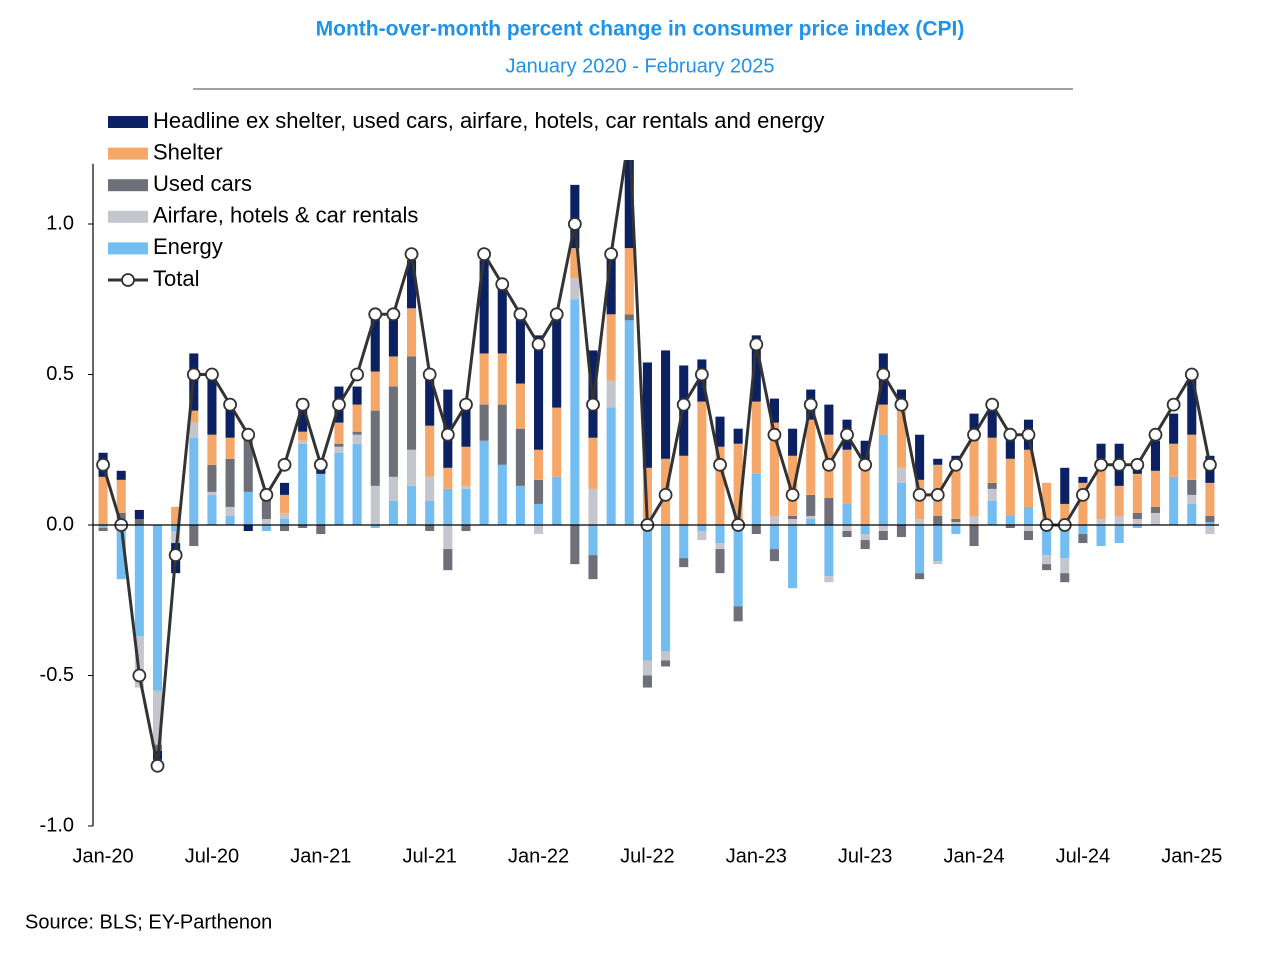  I want to click on y-tick-label: 0.0, so click(60, 524).